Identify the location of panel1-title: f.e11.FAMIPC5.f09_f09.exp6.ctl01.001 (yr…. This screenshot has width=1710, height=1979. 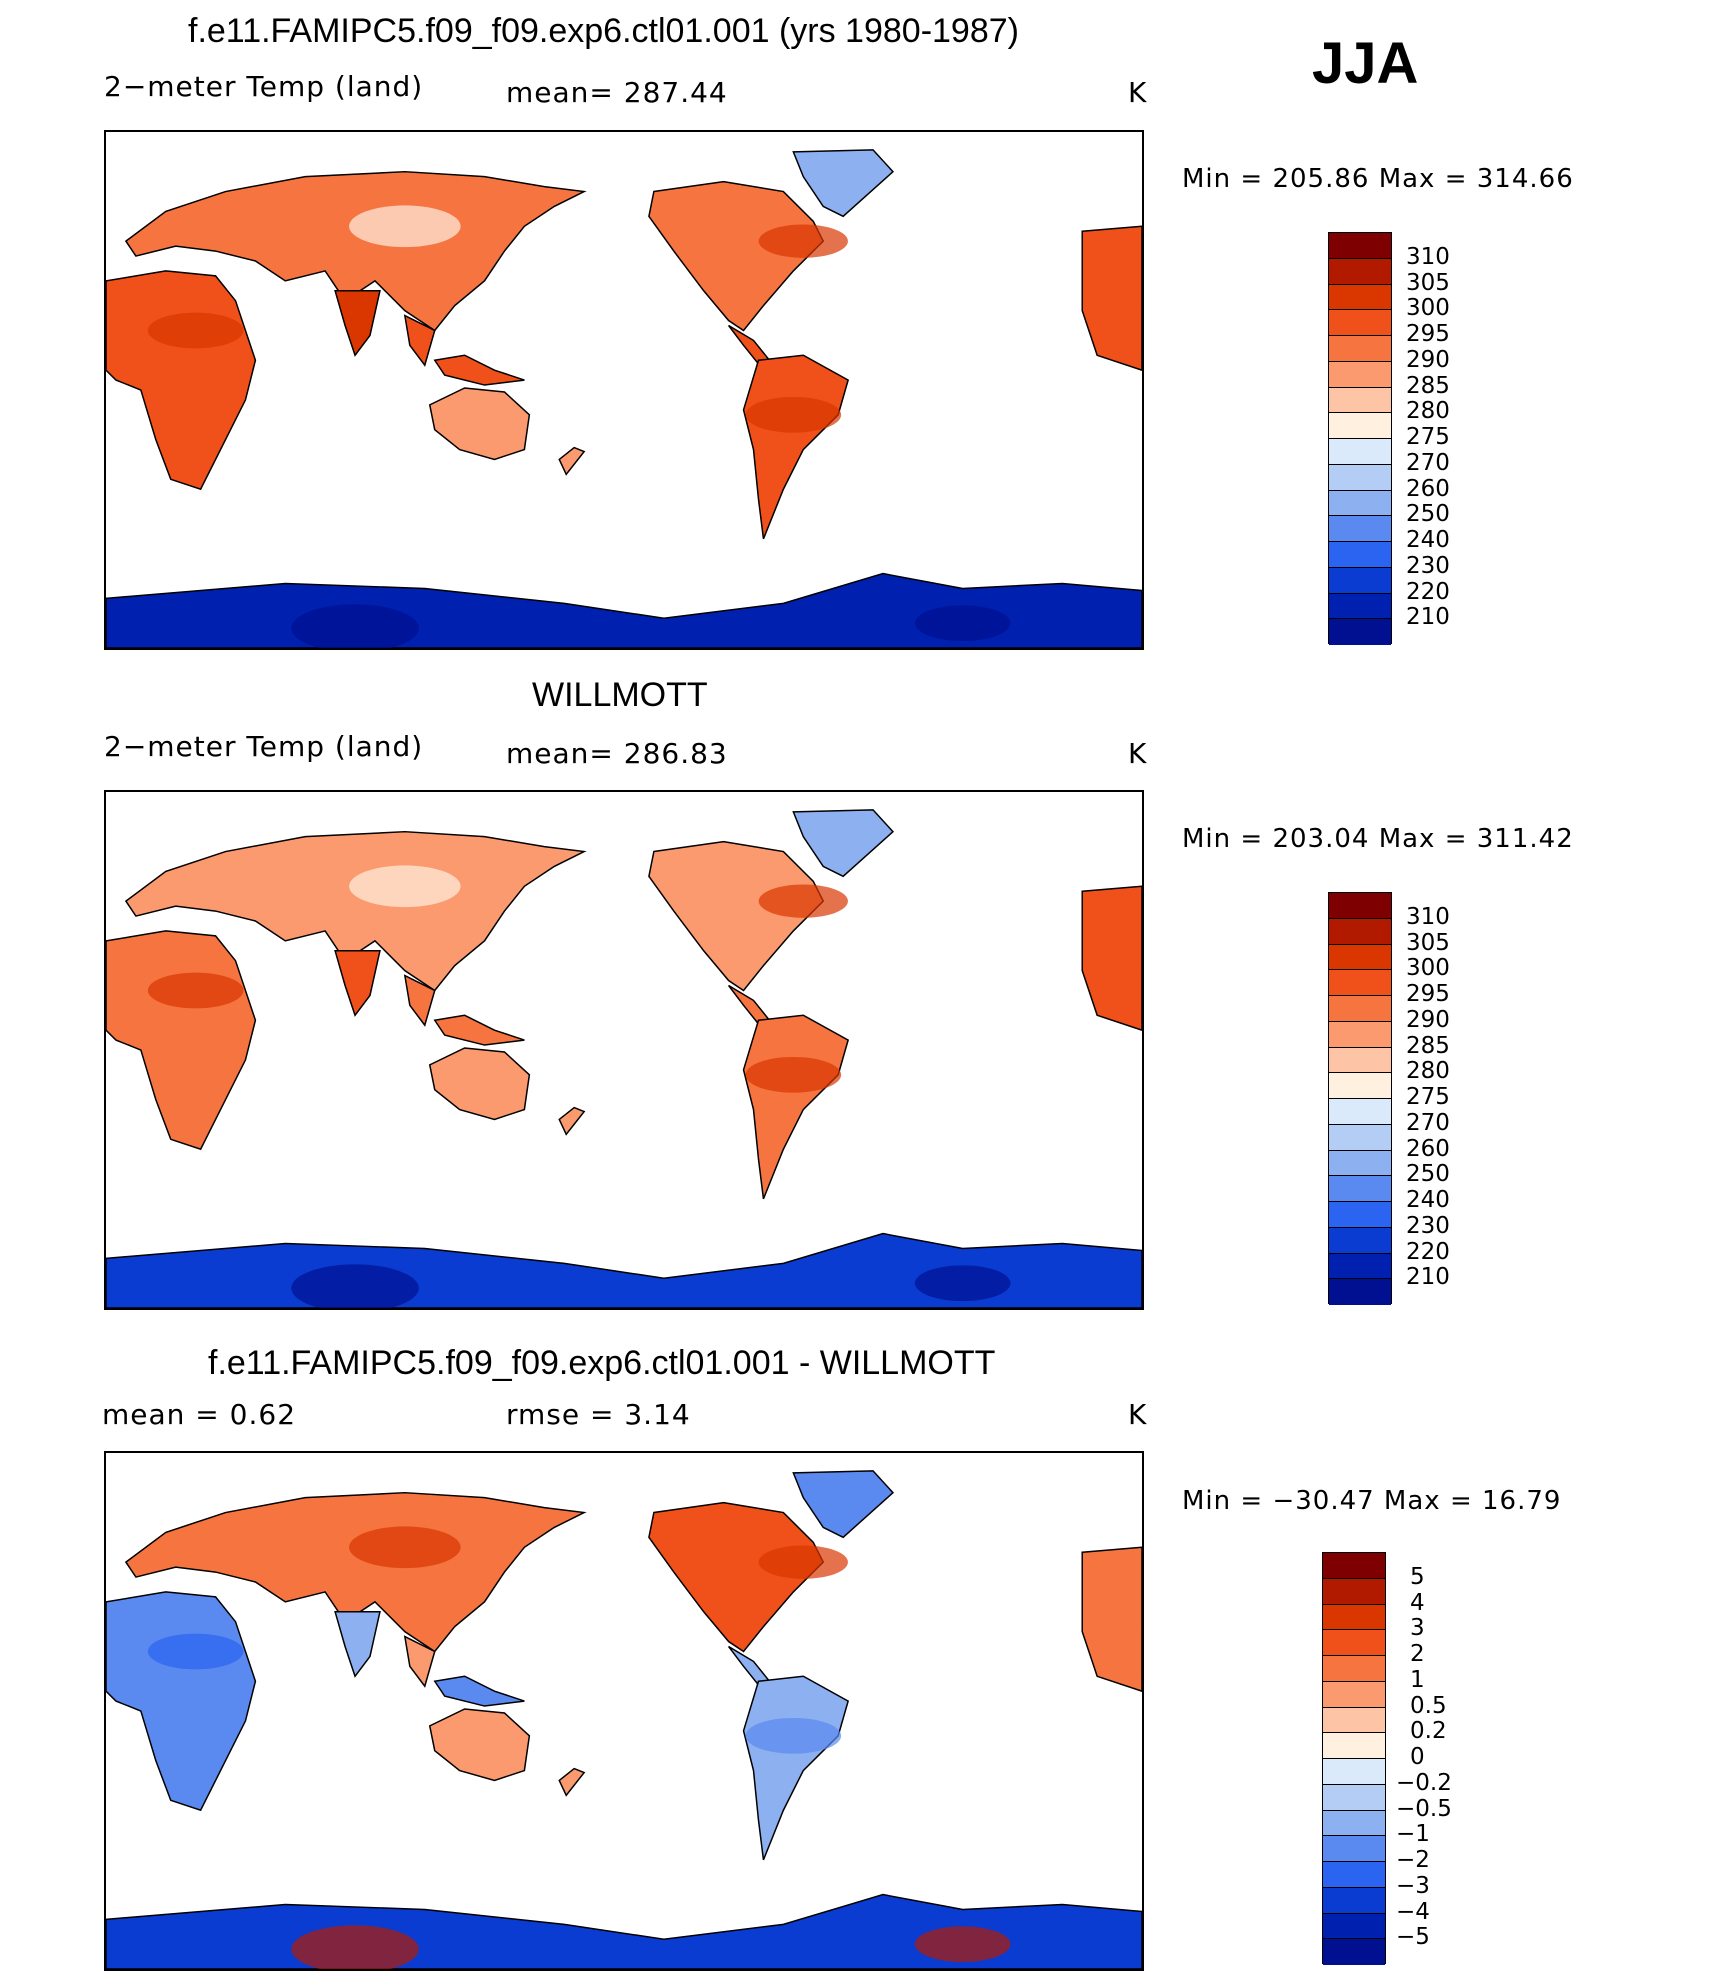
(603, 31).